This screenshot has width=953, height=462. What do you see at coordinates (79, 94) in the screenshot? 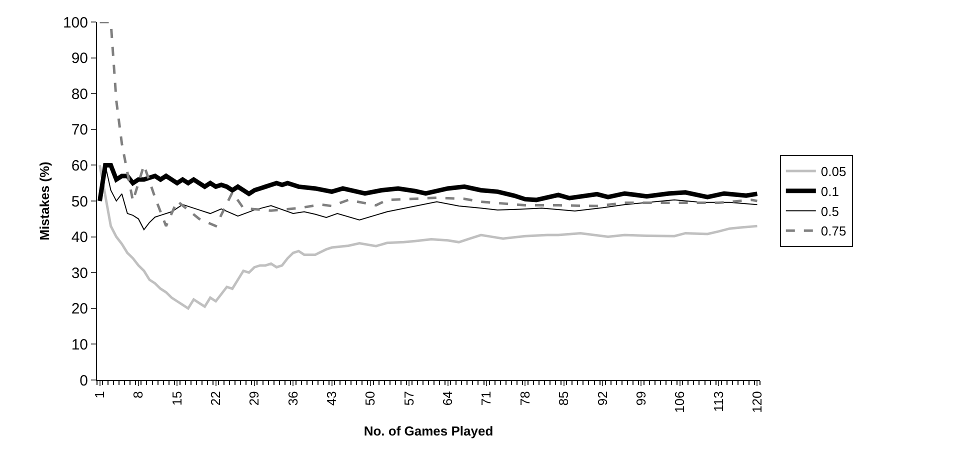
I see `y-tick-label: 80` at bounding box center [79, 94].